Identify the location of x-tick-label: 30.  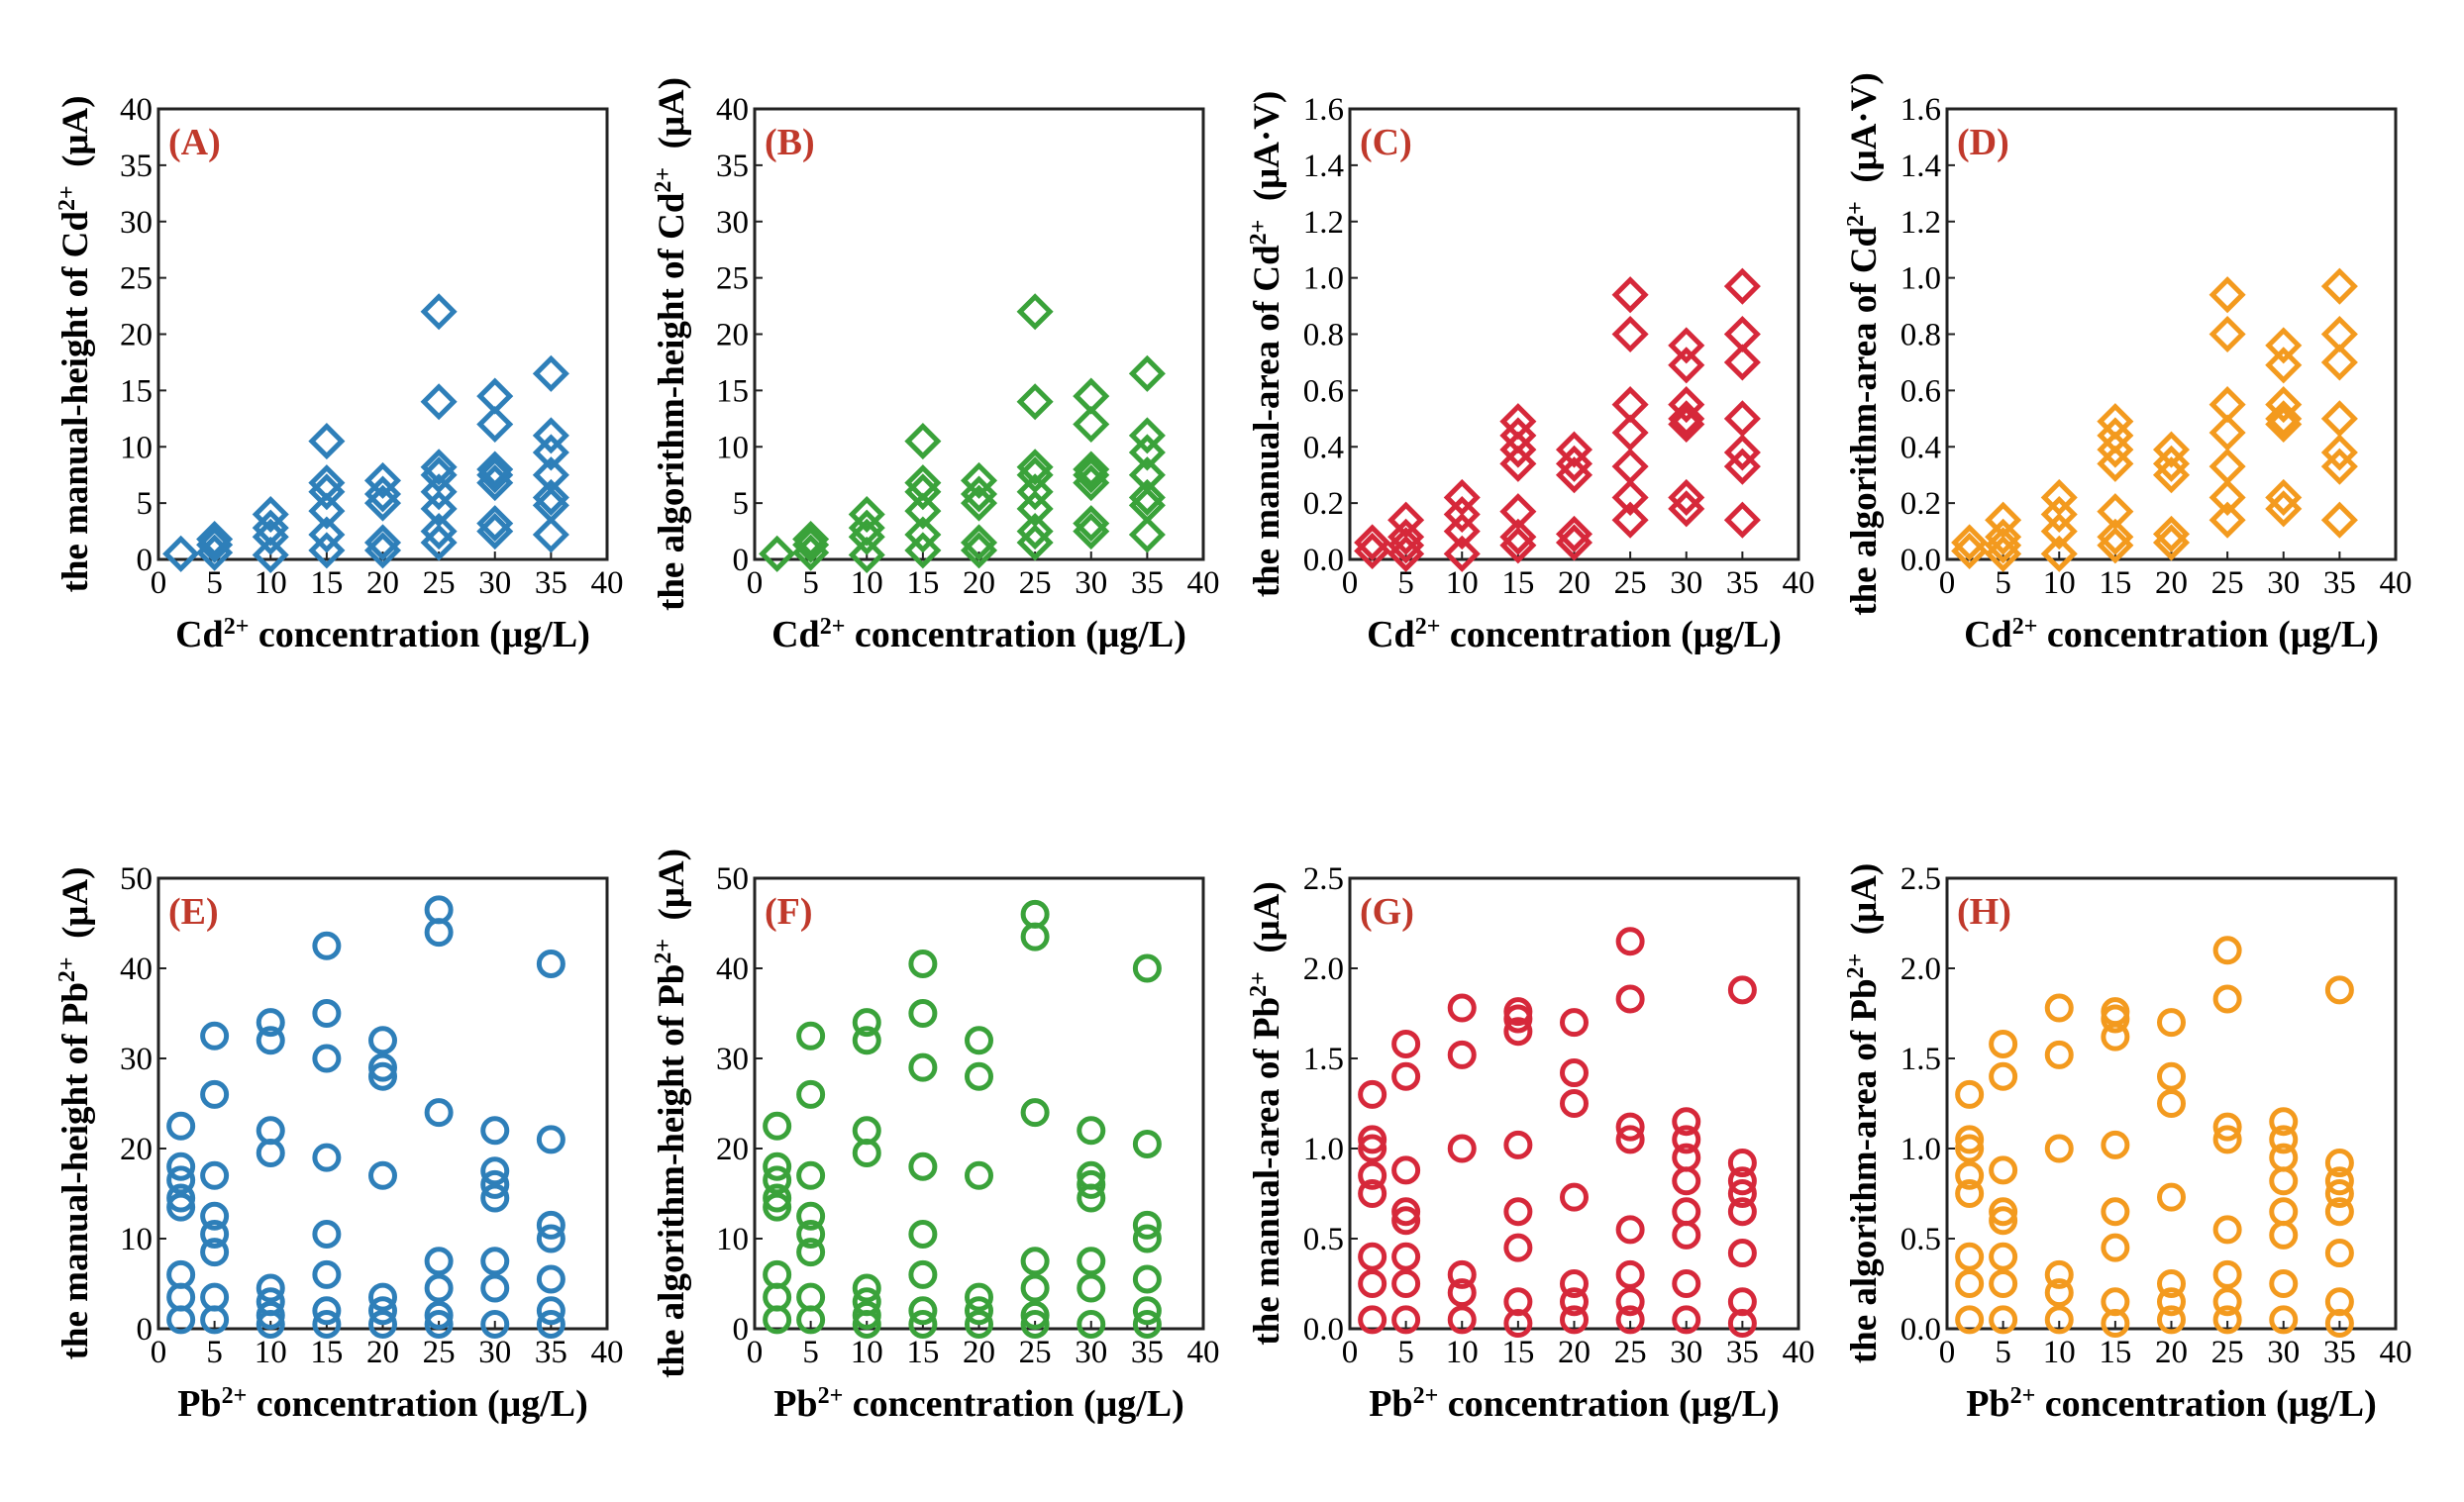
(494, 1352).